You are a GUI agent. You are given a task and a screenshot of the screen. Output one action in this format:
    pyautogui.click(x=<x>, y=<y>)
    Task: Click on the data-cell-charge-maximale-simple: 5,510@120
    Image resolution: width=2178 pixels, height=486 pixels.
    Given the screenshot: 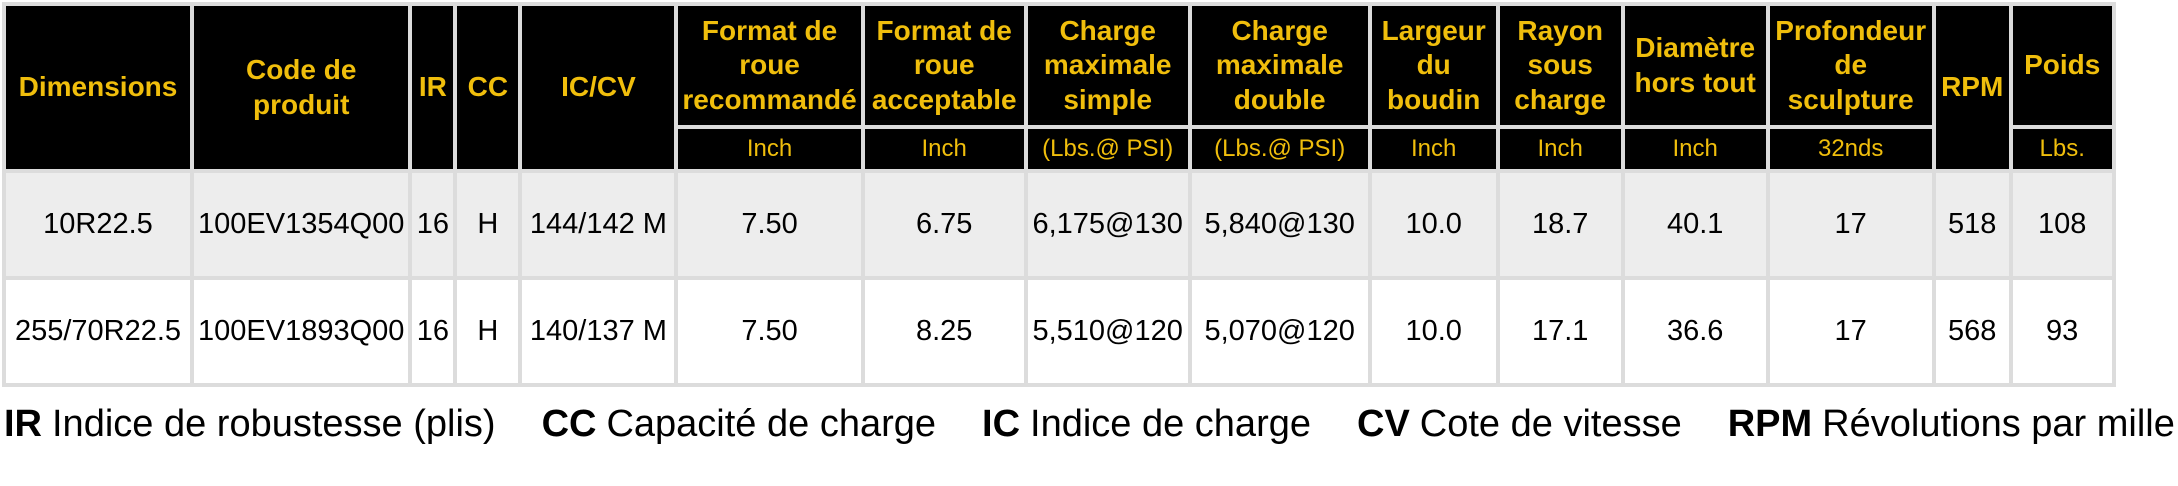 What is the action you would take?
    pyautogui.click(x=1107, y=331)
    